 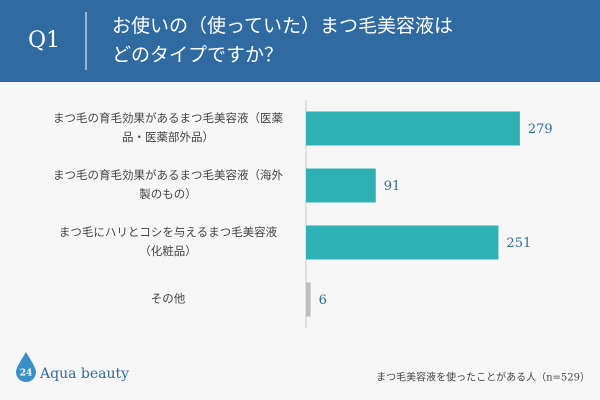 I want to click on value-label: 251, so click(x=518, y=243).